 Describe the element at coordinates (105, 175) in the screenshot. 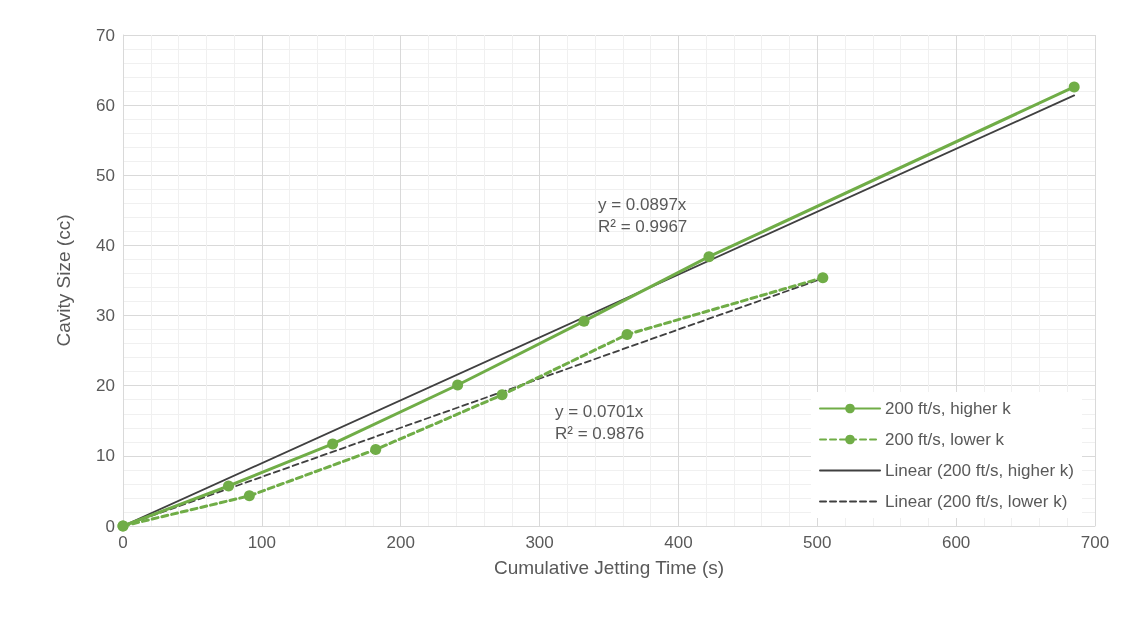

I see `y-tick-label: 50` at that location.